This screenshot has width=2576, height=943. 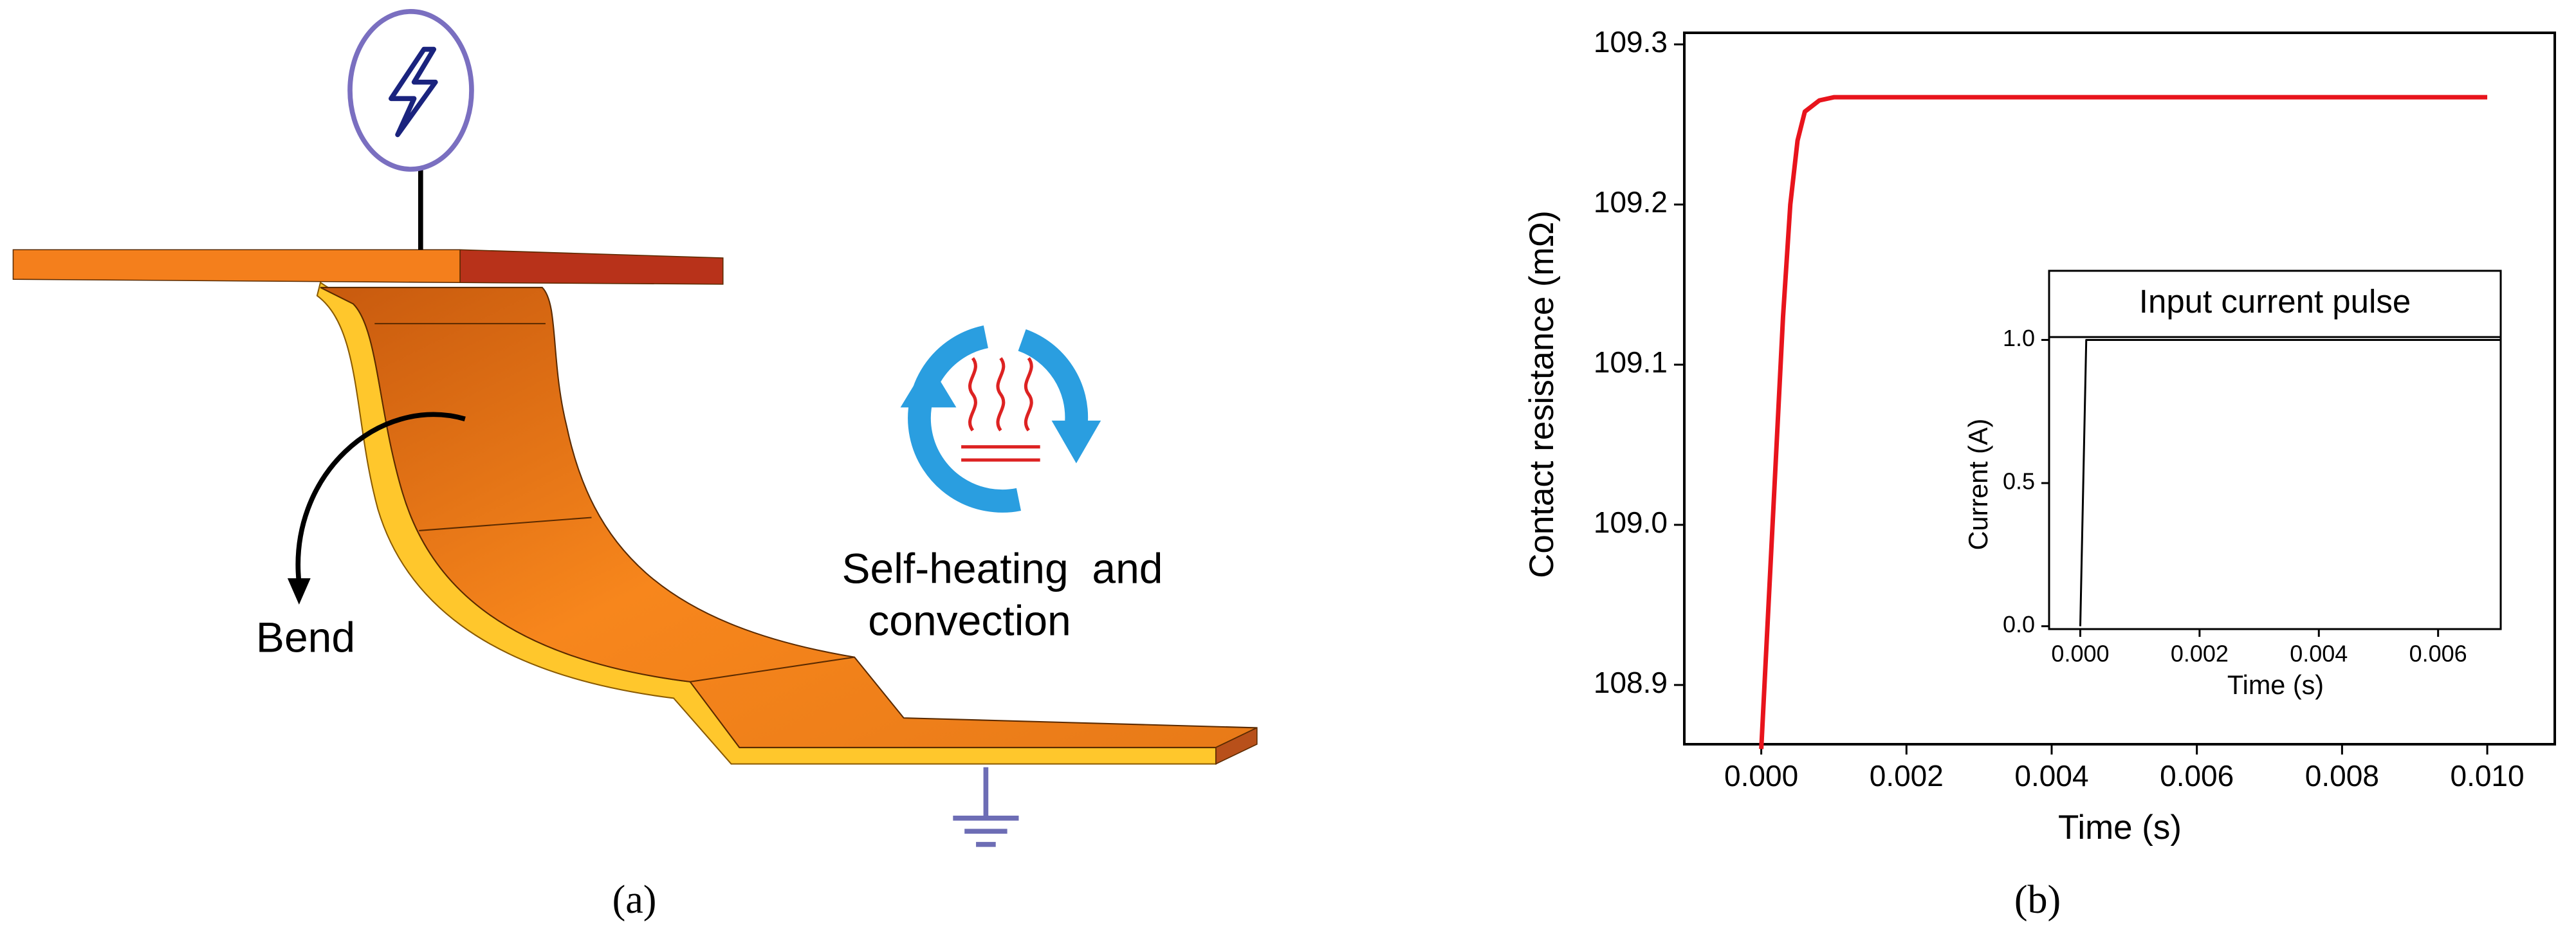 What do you see at coordinates (380, 498) in the screenshot?
I see `bend-arrow` at bounding box center [380, 498].